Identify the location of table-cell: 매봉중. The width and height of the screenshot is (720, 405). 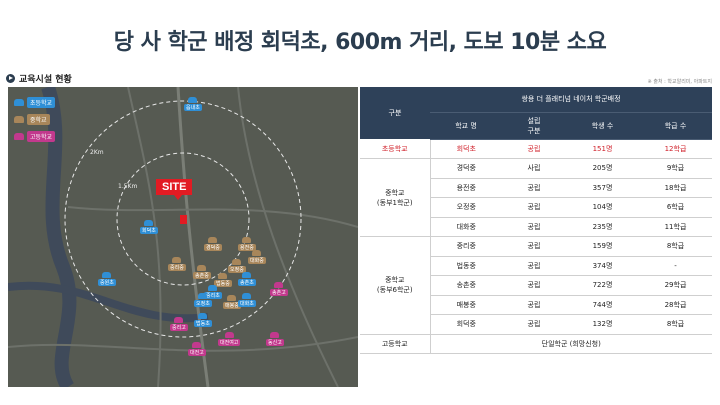
(466, 305).